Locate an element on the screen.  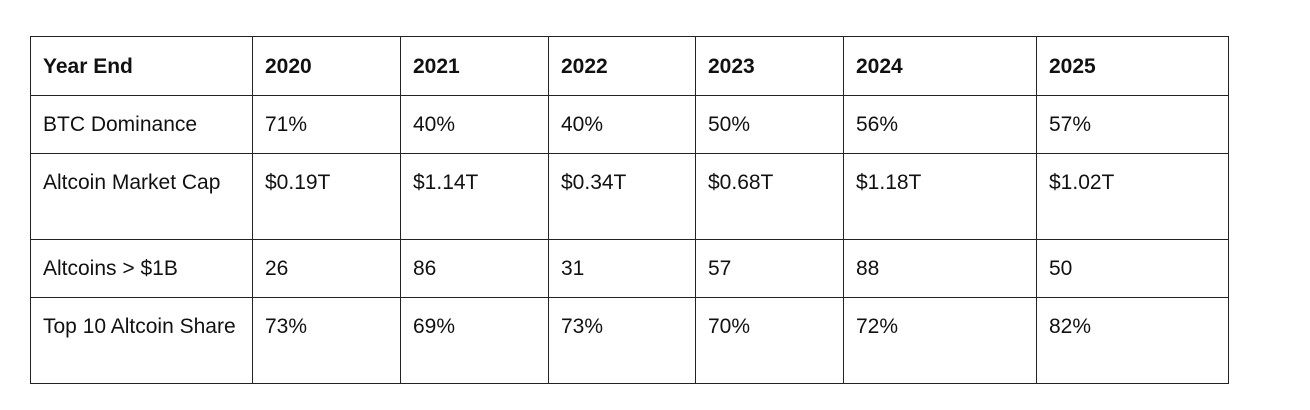
table-cell: 88 is located at coordinates (940, 268).